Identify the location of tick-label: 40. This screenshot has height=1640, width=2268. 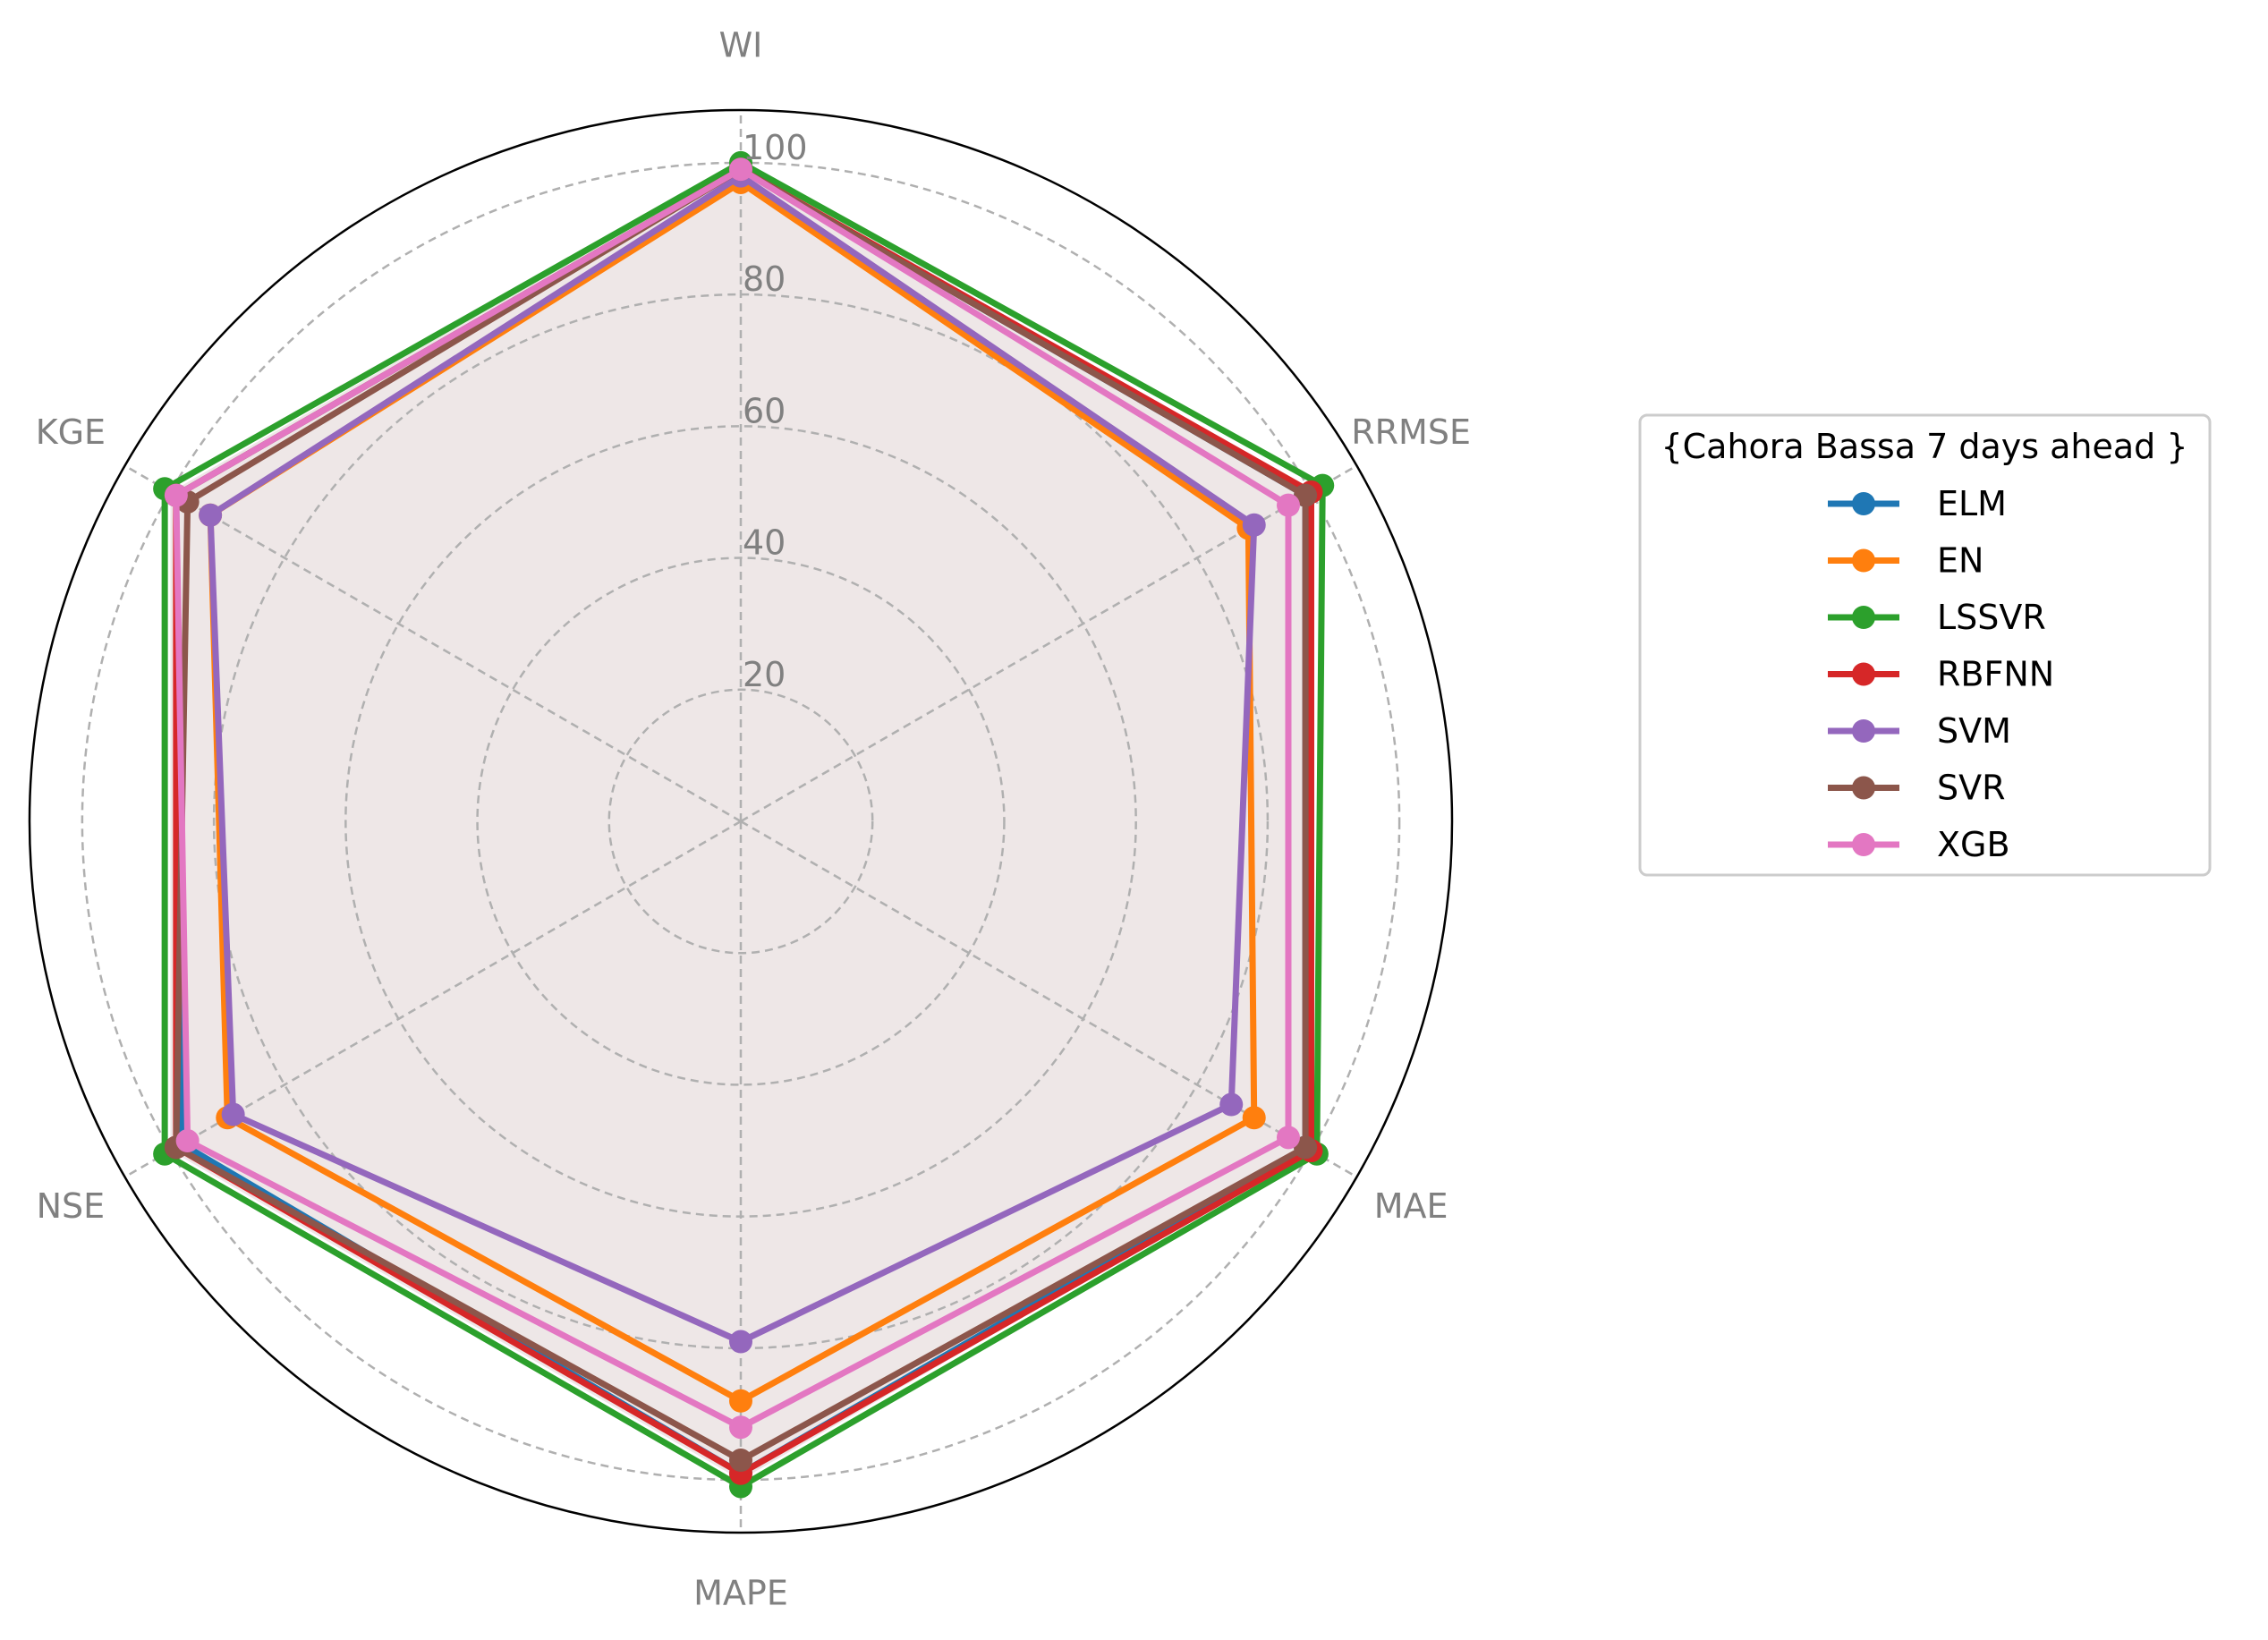
(764, 543).